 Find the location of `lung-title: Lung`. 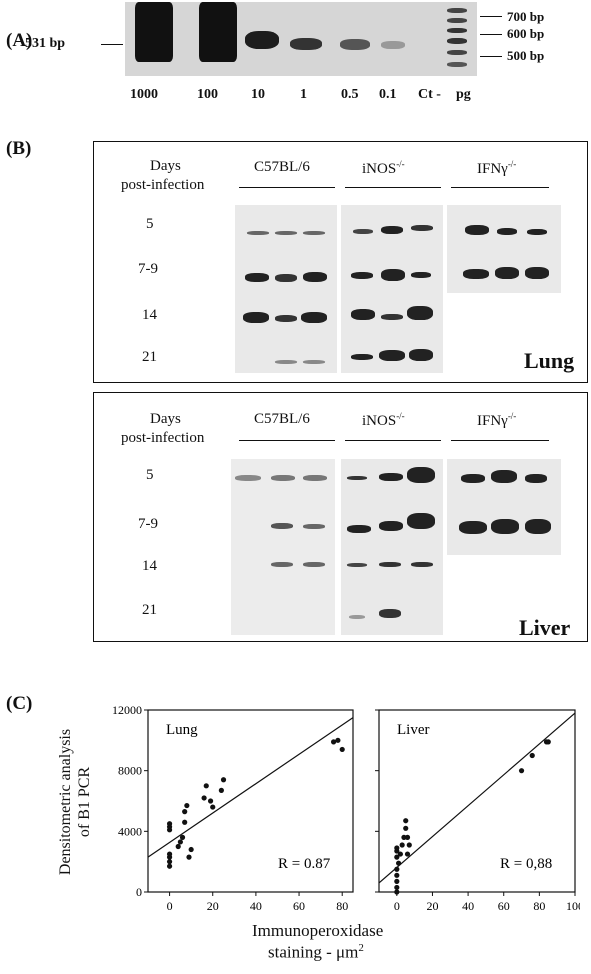

lung-title: Lung is located at coordinates (549, 360).